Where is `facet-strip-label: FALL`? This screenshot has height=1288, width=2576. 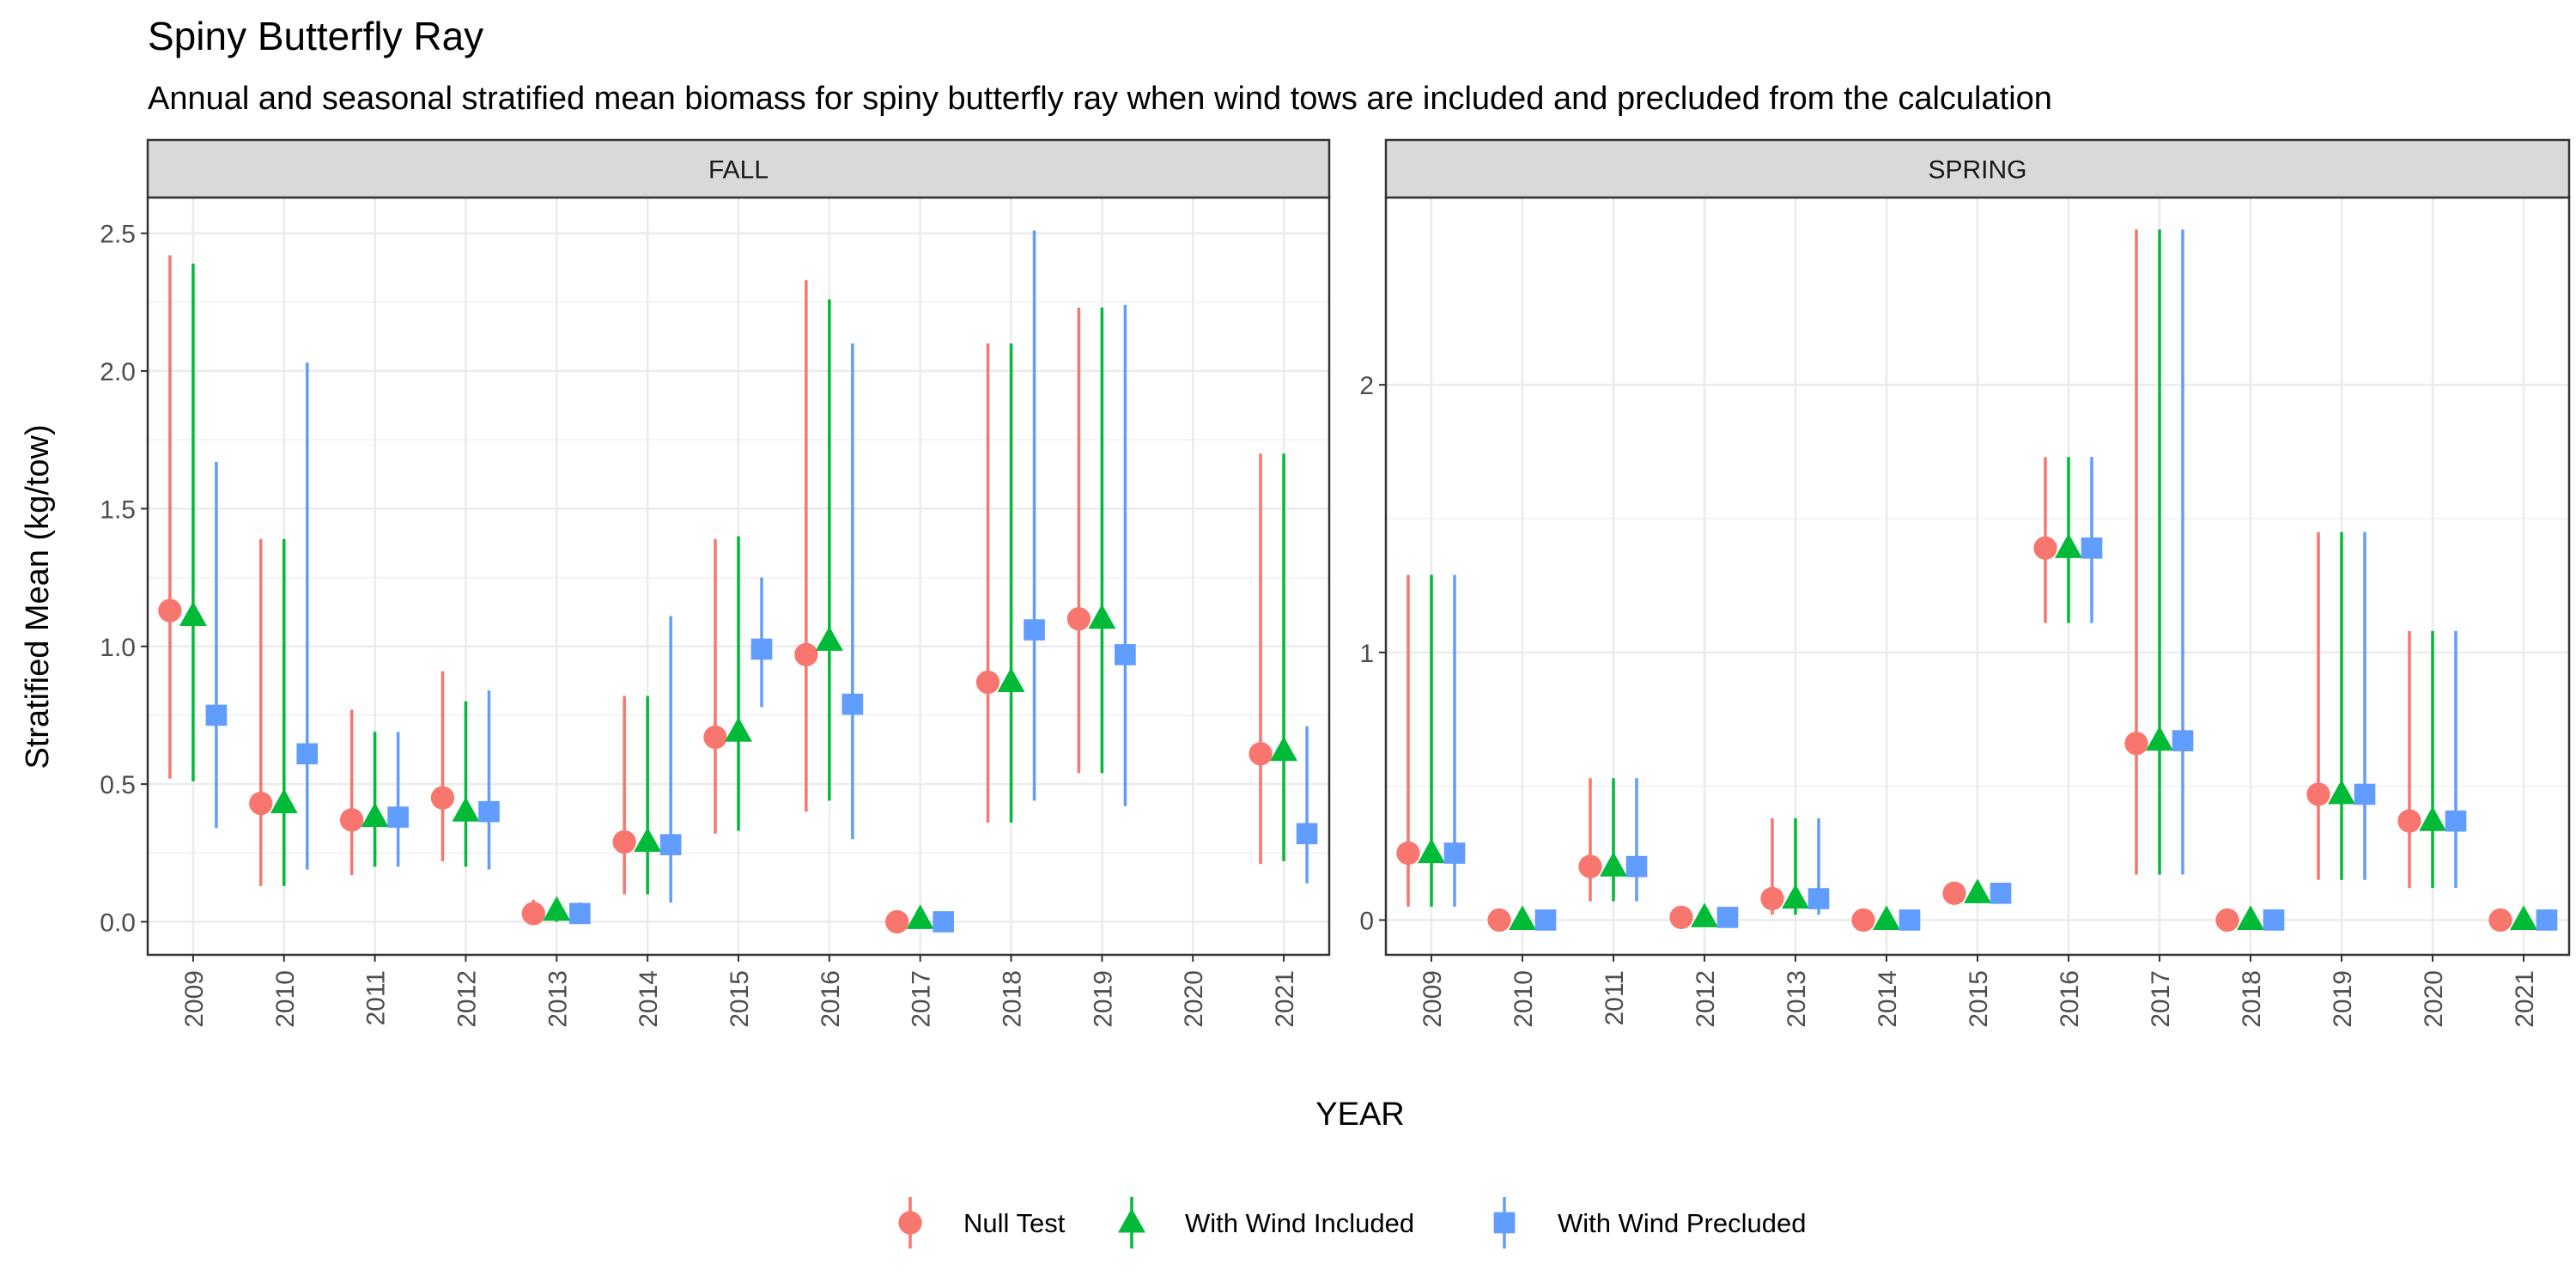 facet-strip-label: FALL is located at coordinates (738, 170).